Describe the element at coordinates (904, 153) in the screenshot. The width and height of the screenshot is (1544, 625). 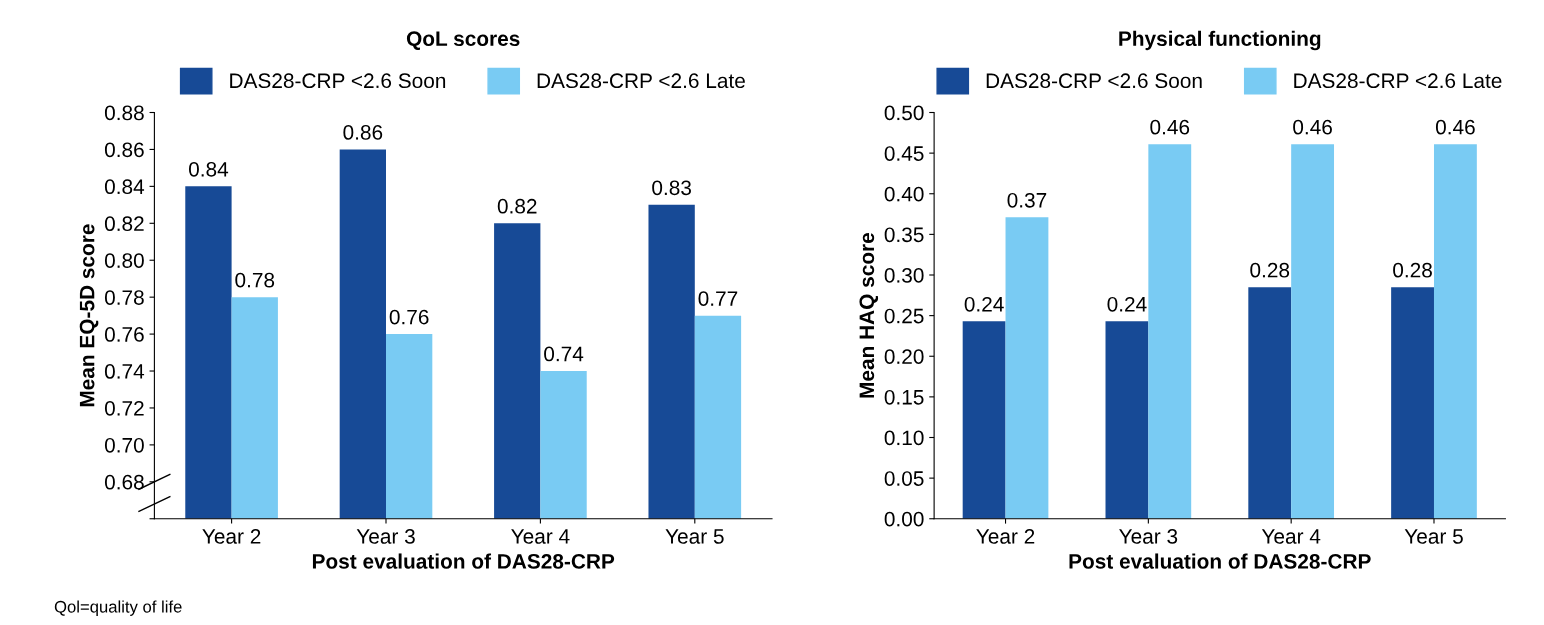
I see `y-tick-label: 0.45` at that location.